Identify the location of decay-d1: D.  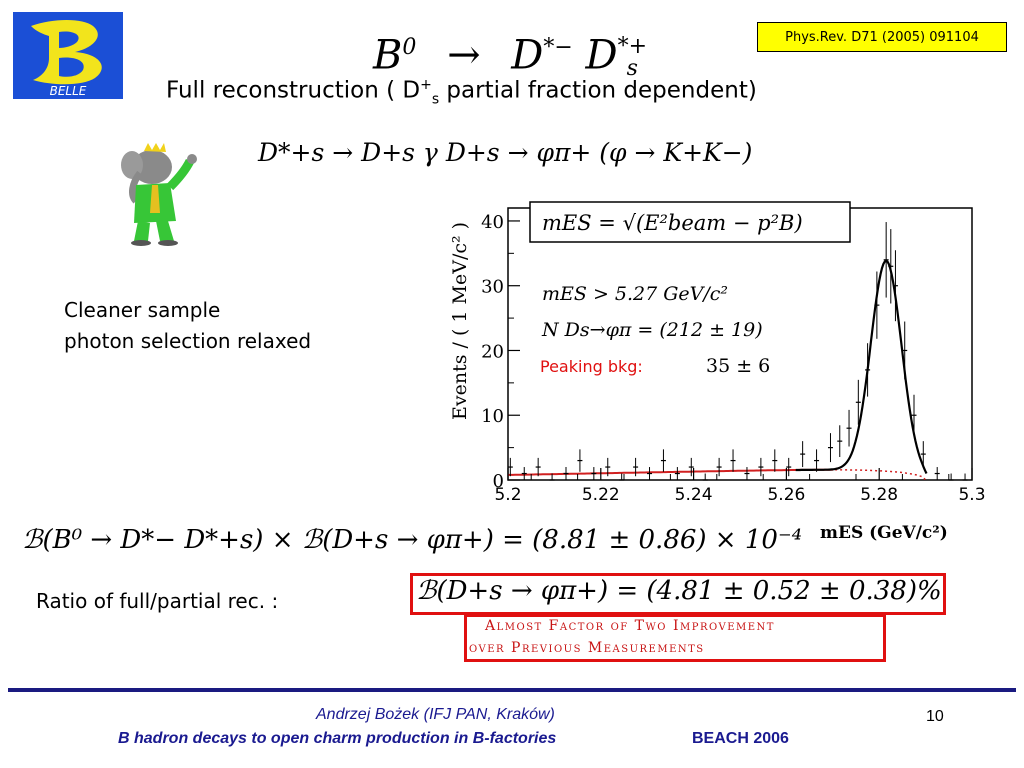
(527, 55).